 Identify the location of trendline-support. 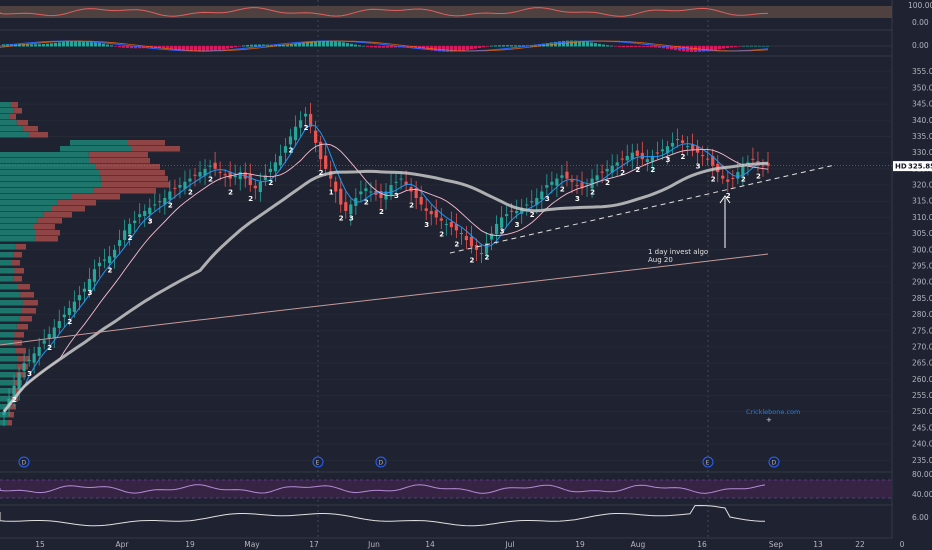
(641, 209).